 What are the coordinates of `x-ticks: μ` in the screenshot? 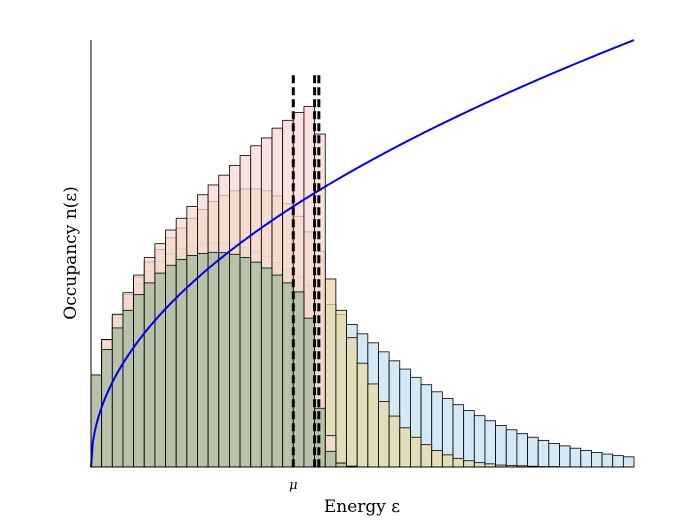 It's located at (293, 485).